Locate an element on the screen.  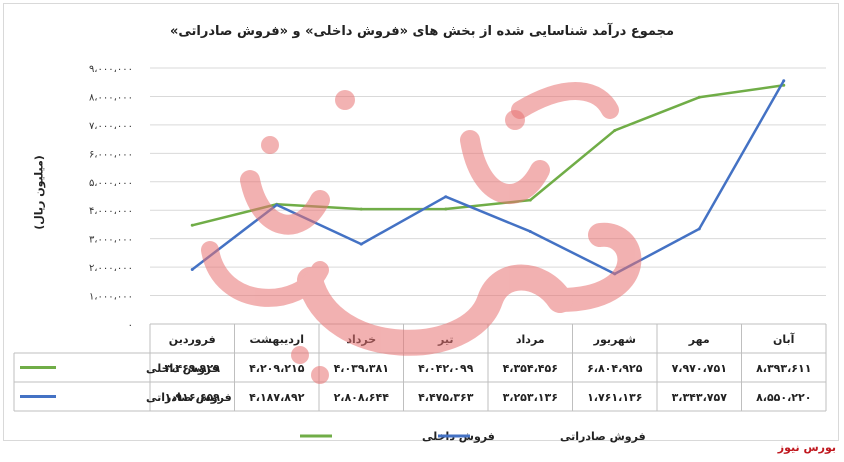
y-tick-label: ۳،۰۰۰،۰۰۰ is located at coordinates (111, 240).